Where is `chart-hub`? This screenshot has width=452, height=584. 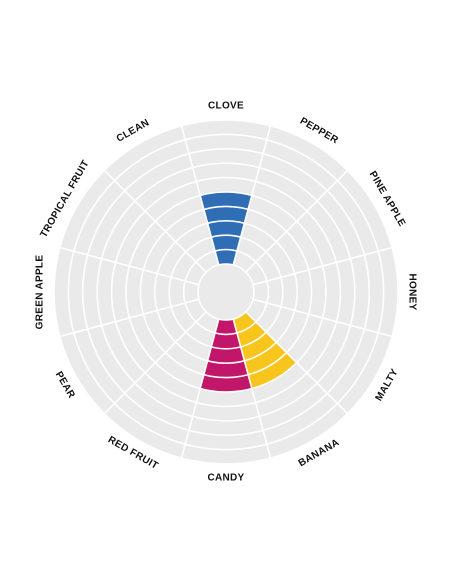
chart-hub is located at coordinates (226, 292).